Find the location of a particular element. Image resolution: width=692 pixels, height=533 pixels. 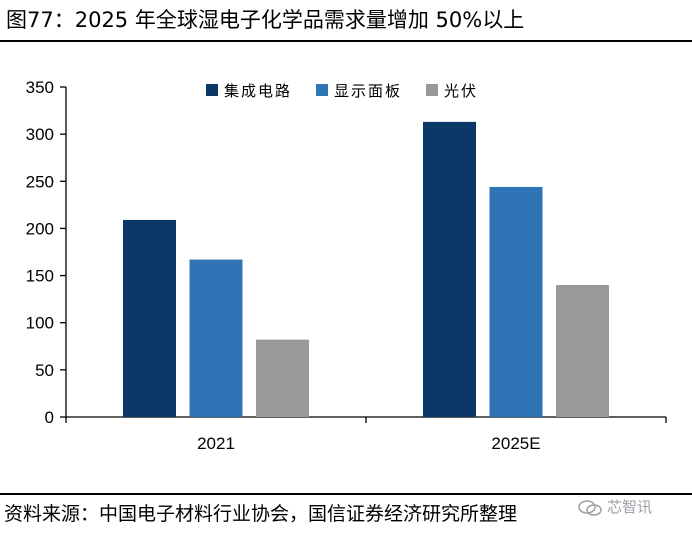

figure-title: 图77：2025 年全球湿电子化学品需求量增加 50%以上 is located at coordinates (265, 20).